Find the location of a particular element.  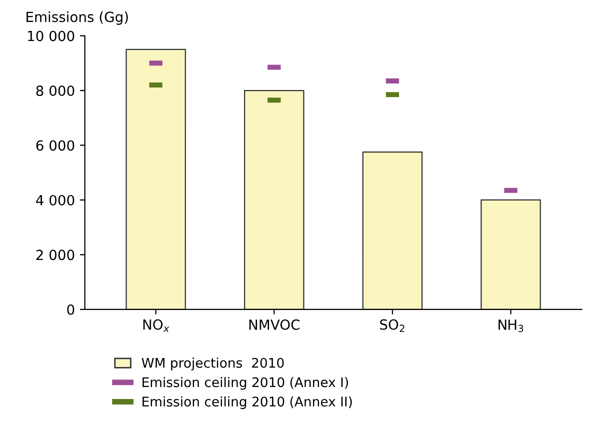

y-tick-label: 6 000 is located at coordinates (55, 145).